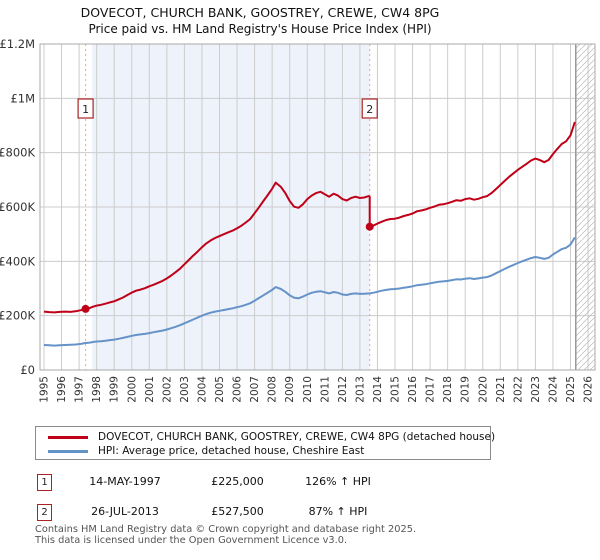 The image size is (600, 560). I want to click on future-hatch-region, so click(585, 207).